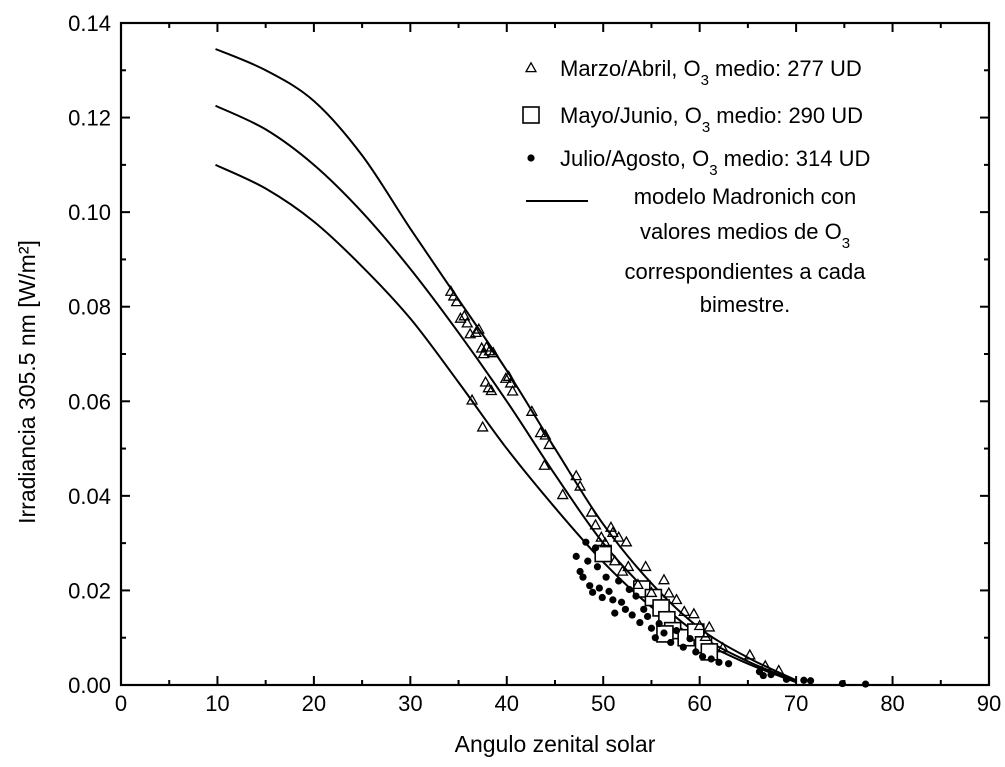  I want to click on y-tick-label: 0.04, so click(89, 496).